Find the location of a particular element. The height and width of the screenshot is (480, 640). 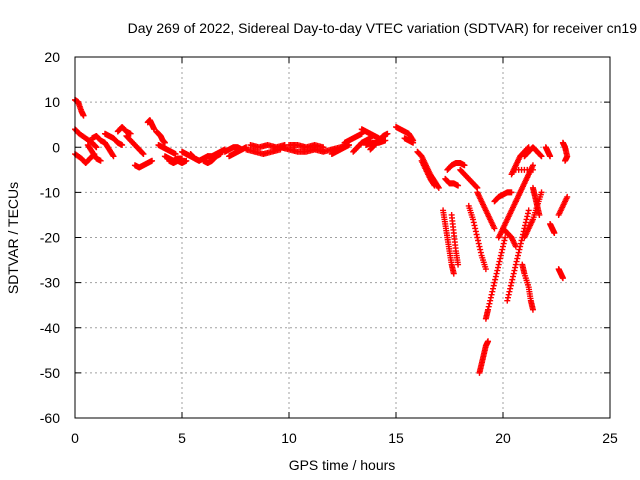

x-tick-label: 15 is located at coordinates (396, 438).